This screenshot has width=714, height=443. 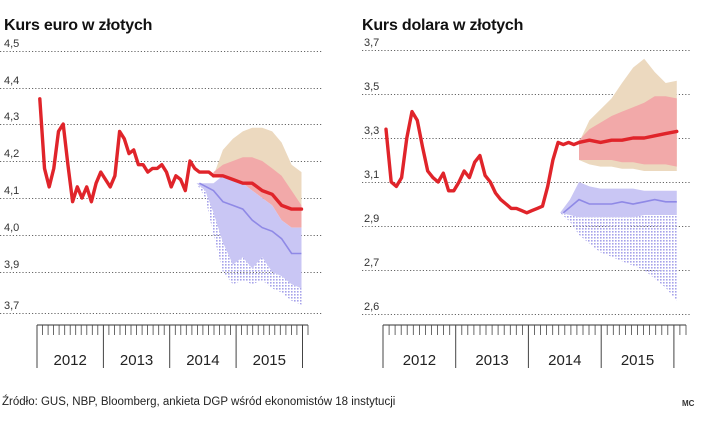 What do you see at coordinates (443, 25) in the screenshot?
I see `chart-title-dollar: Kurs dolara w złotych` at bounding box center [443, 25].